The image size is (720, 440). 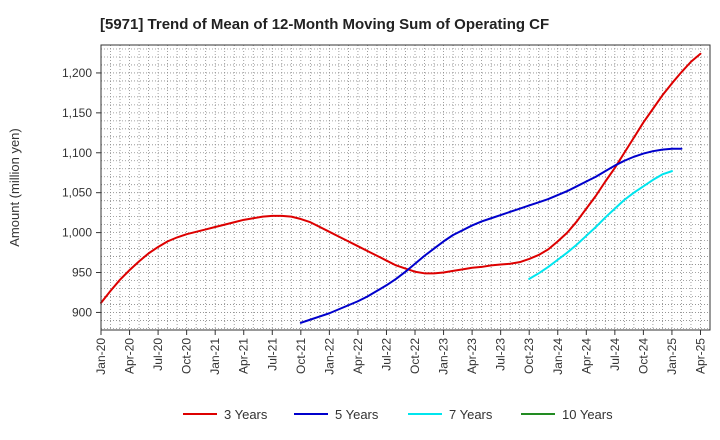 What do you see at coordinates (244, 356) in the screenshot?
I see `x-tick-label: Apr-21` at bounding box center [244, 356].